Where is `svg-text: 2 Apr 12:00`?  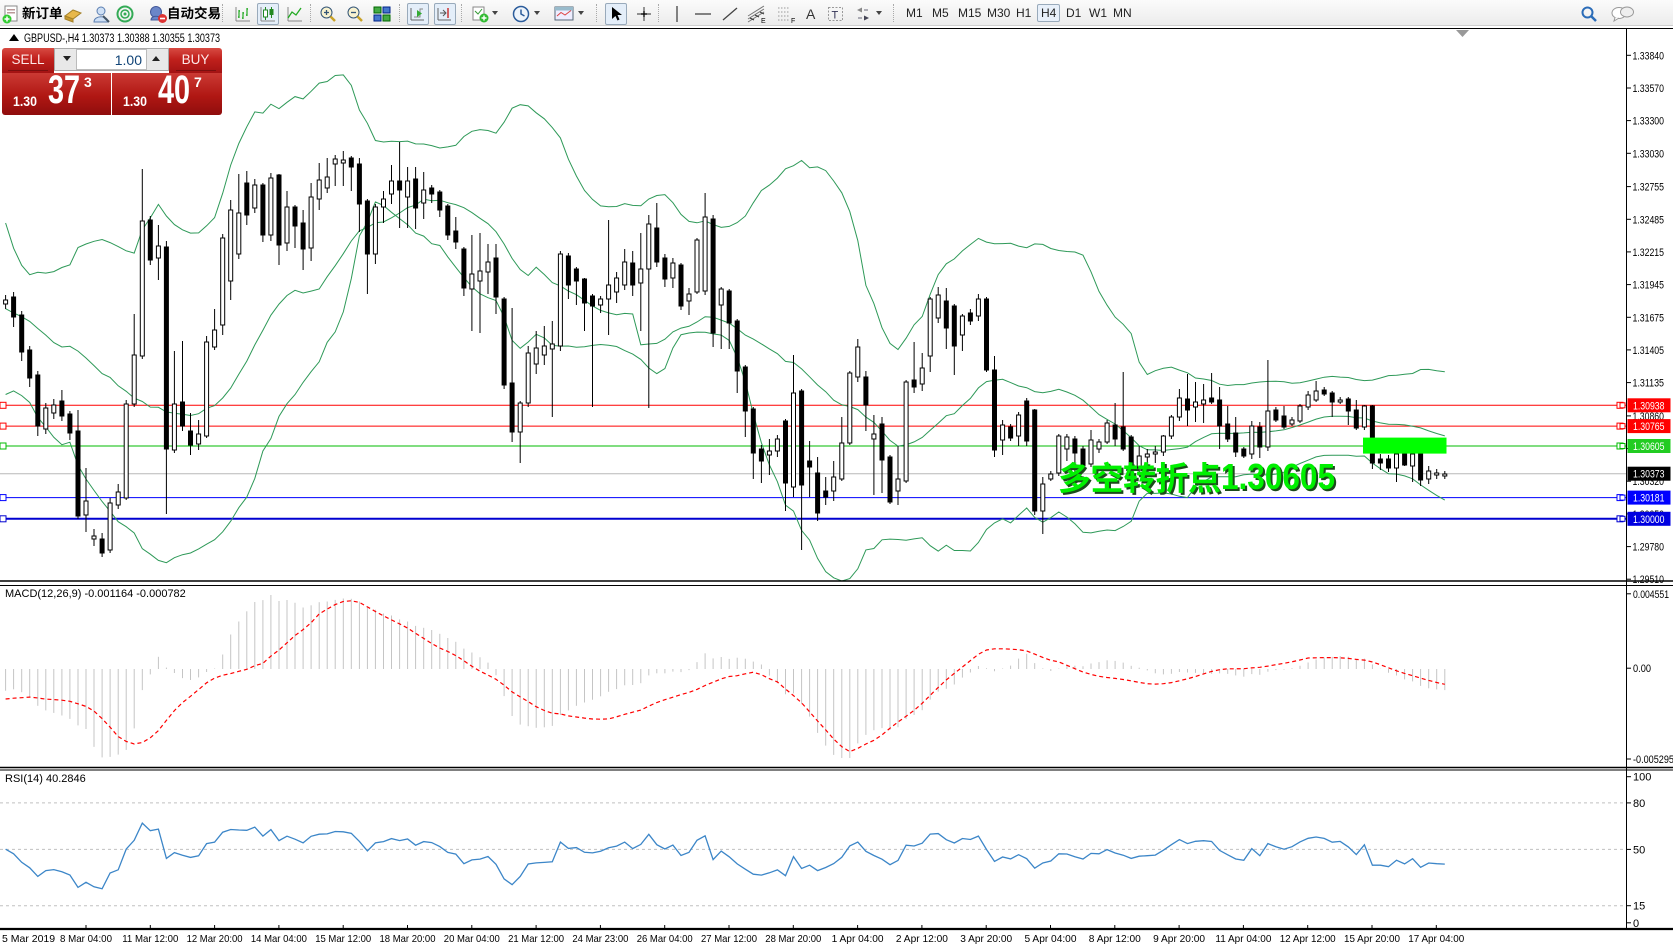
svg-text: 2 Apr 12:00 is located at coordinates (922, 939).